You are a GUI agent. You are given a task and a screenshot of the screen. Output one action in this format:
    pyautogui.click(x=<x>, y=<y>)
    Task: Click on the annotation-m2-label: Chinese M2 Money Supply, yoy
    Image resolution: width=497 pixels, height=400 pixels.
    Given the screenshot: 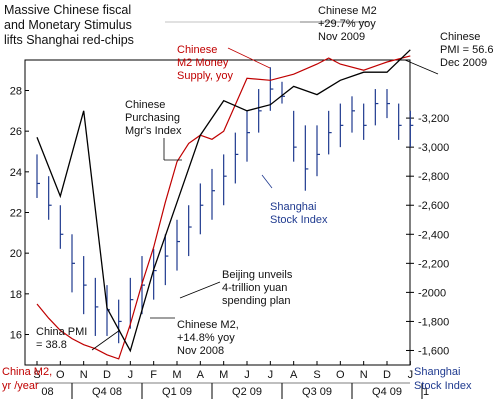 What is the action you would take?
    pyautogui.click(x=205, y=63)
    